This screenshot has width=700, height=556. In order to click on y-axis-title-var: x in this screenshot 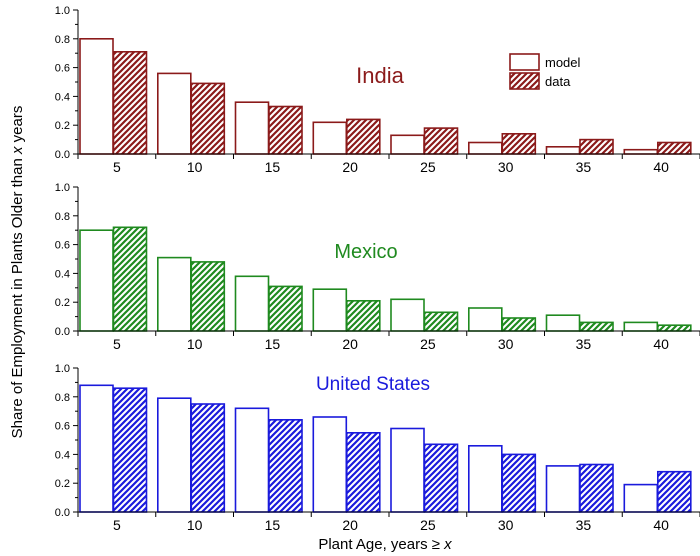, I will do `click(17, 150)`.